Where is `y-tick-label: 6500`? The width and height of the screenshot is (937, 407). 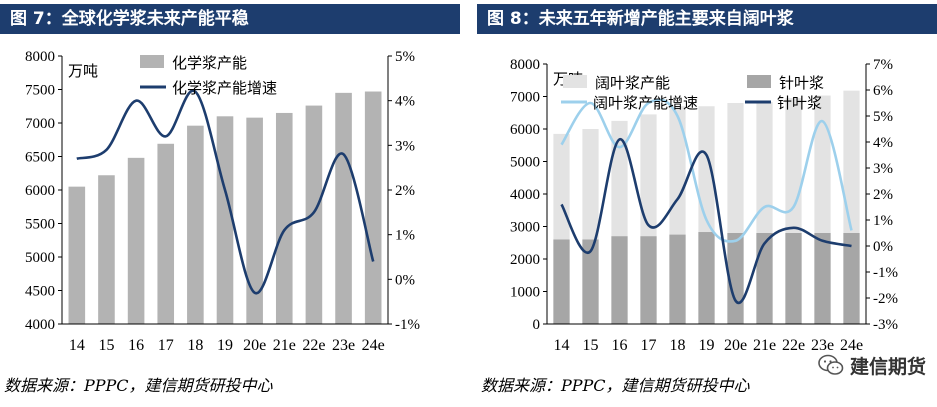 y-tick-label: 6500 is located at coordinates (40, 158).